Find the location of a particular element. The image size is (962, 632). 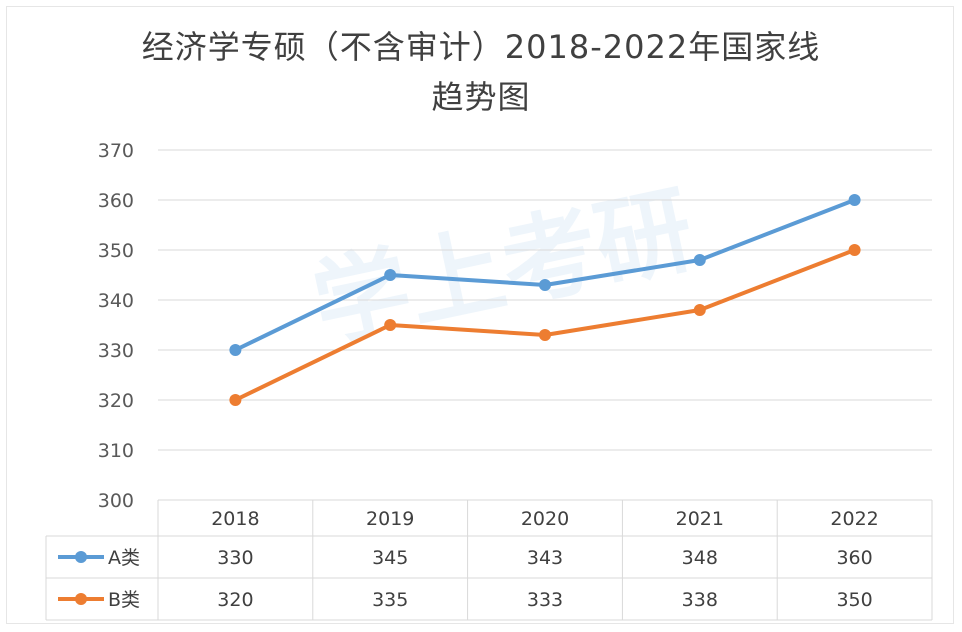

x-category-label-2021: 2021 is located at coordinates (700, 519).